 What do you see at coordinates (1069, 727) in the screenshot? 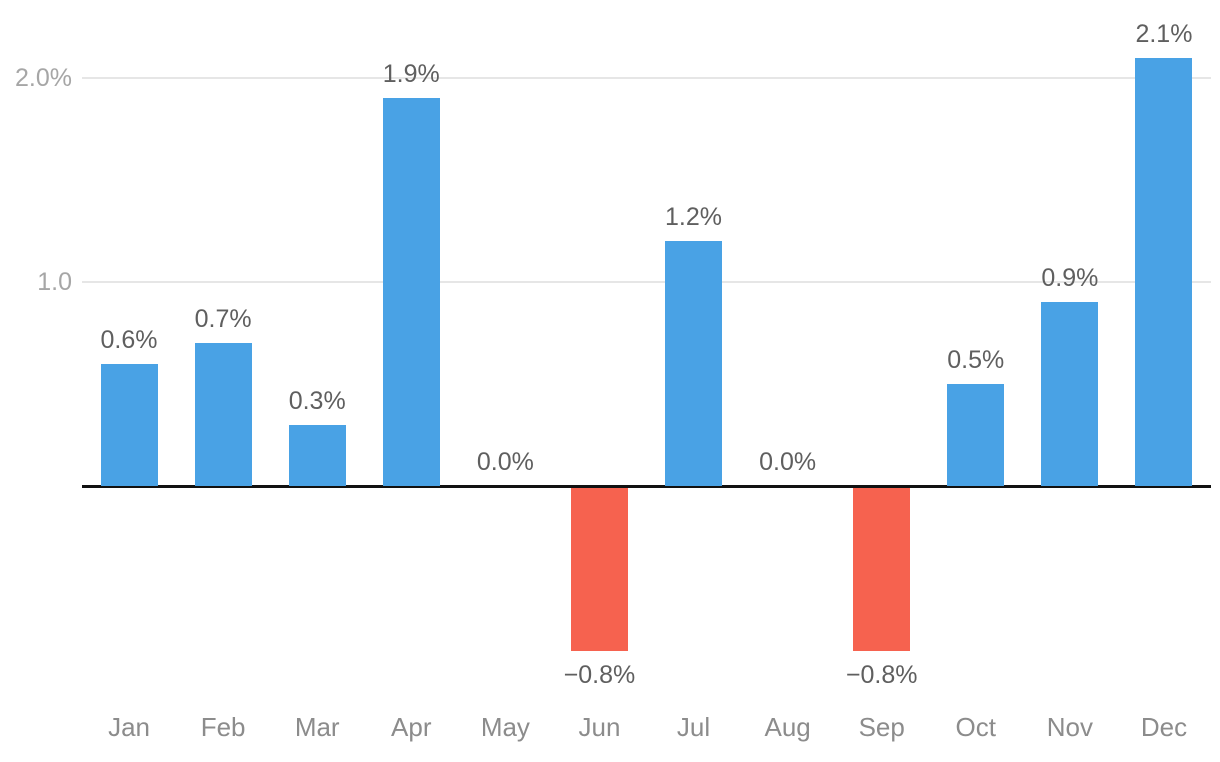
I see `xaxis-label-nov: Nov` at bounding box center [1069, 727].